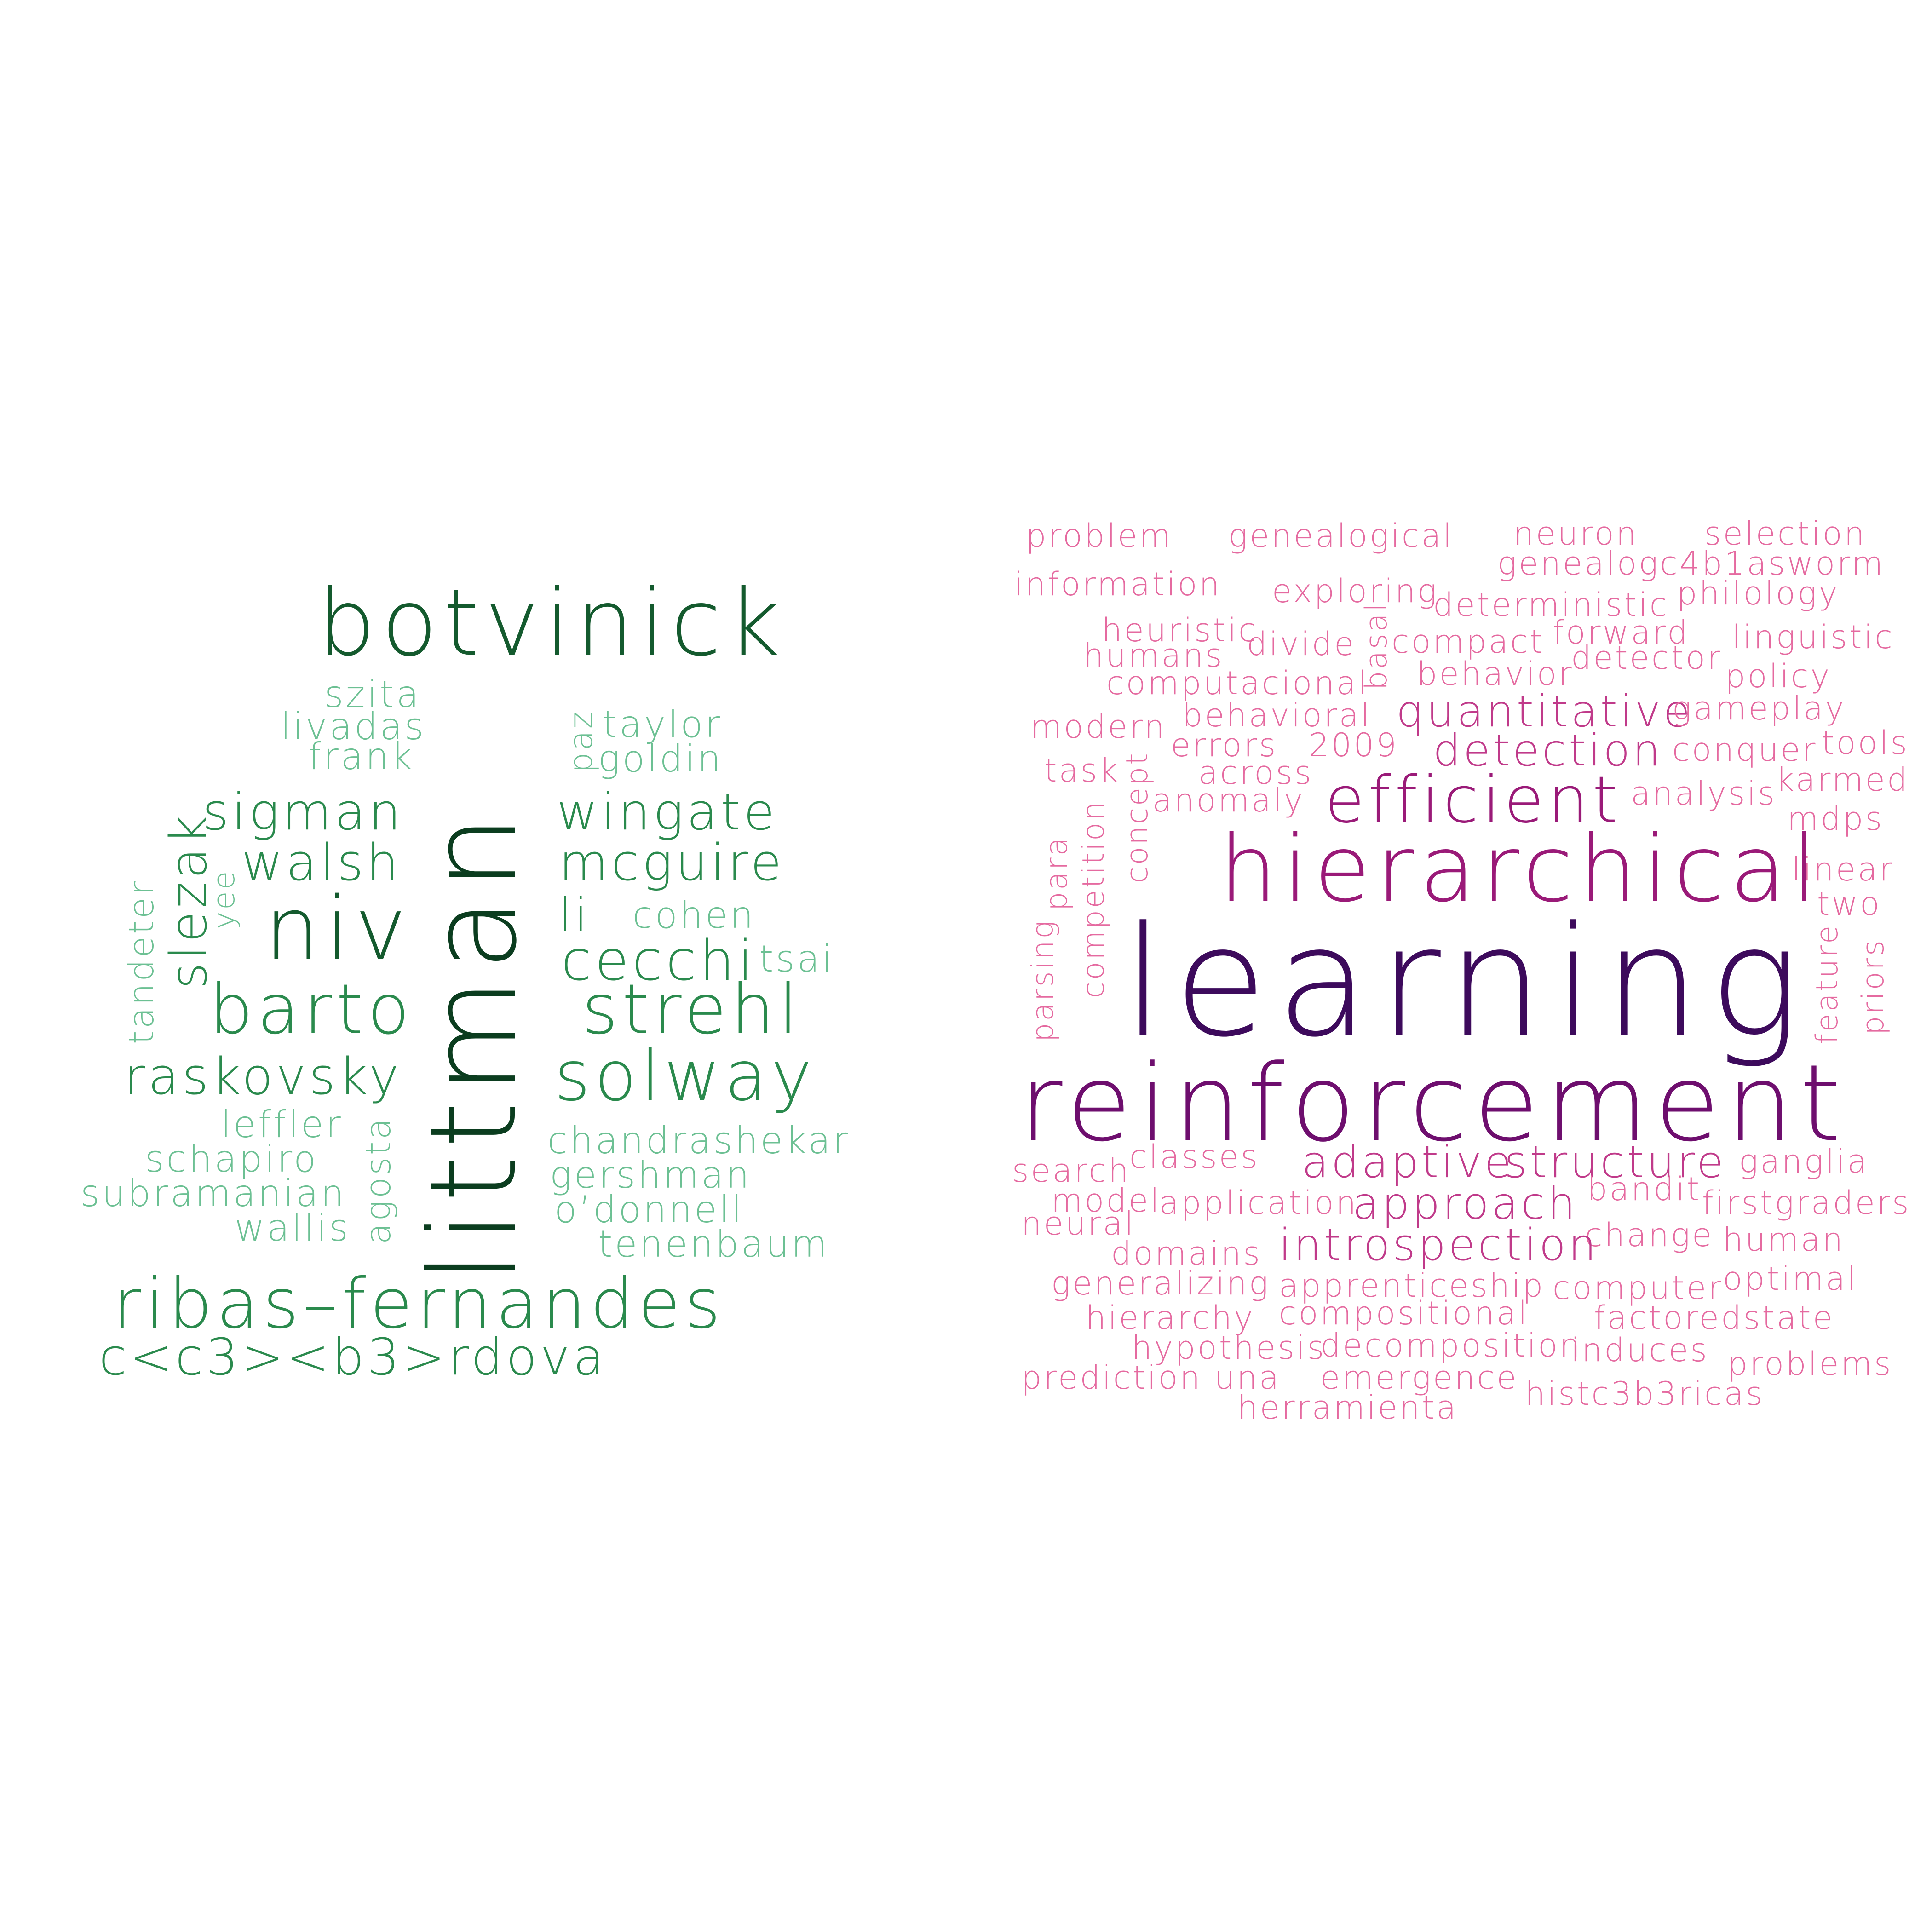  What do you see at coordinates (1827, 984) in the screenshot?
I see `word-feature: feature` at bounding box center [1827, 984].